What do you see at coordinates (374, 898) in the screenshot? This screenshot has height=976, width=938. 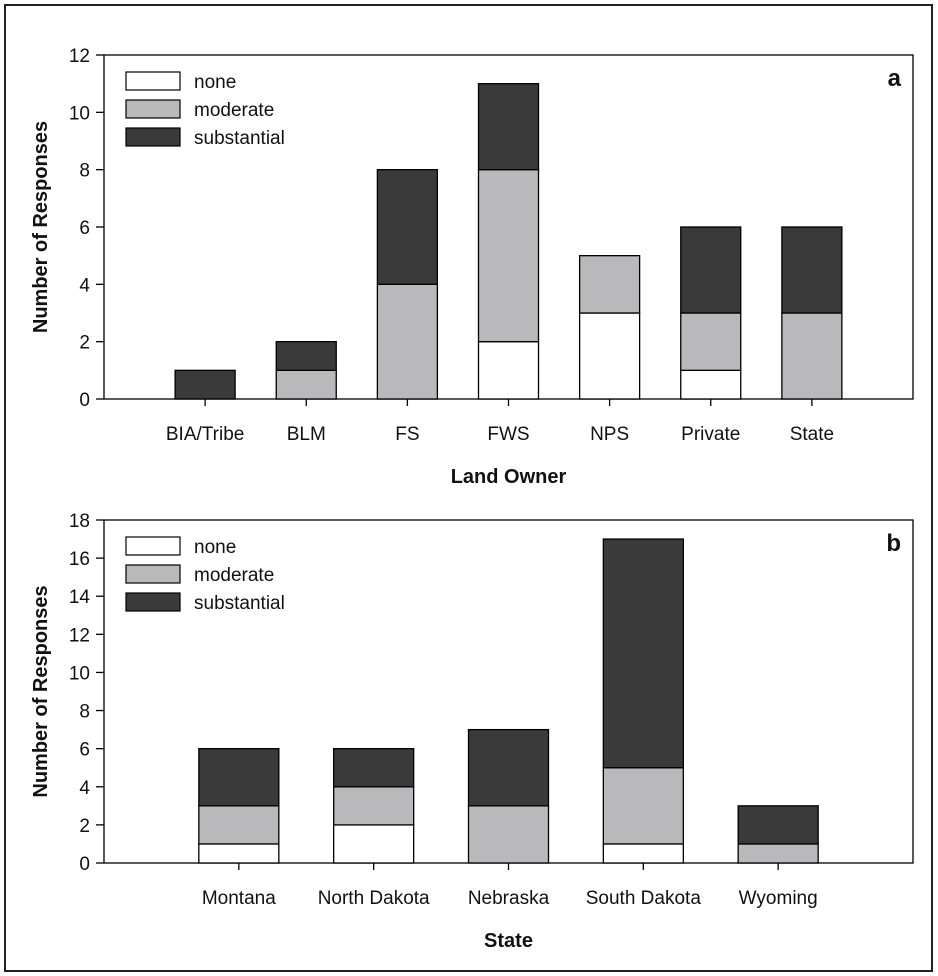 I see `x-tick-label: North Dakota` at bounding box center [374, 898].